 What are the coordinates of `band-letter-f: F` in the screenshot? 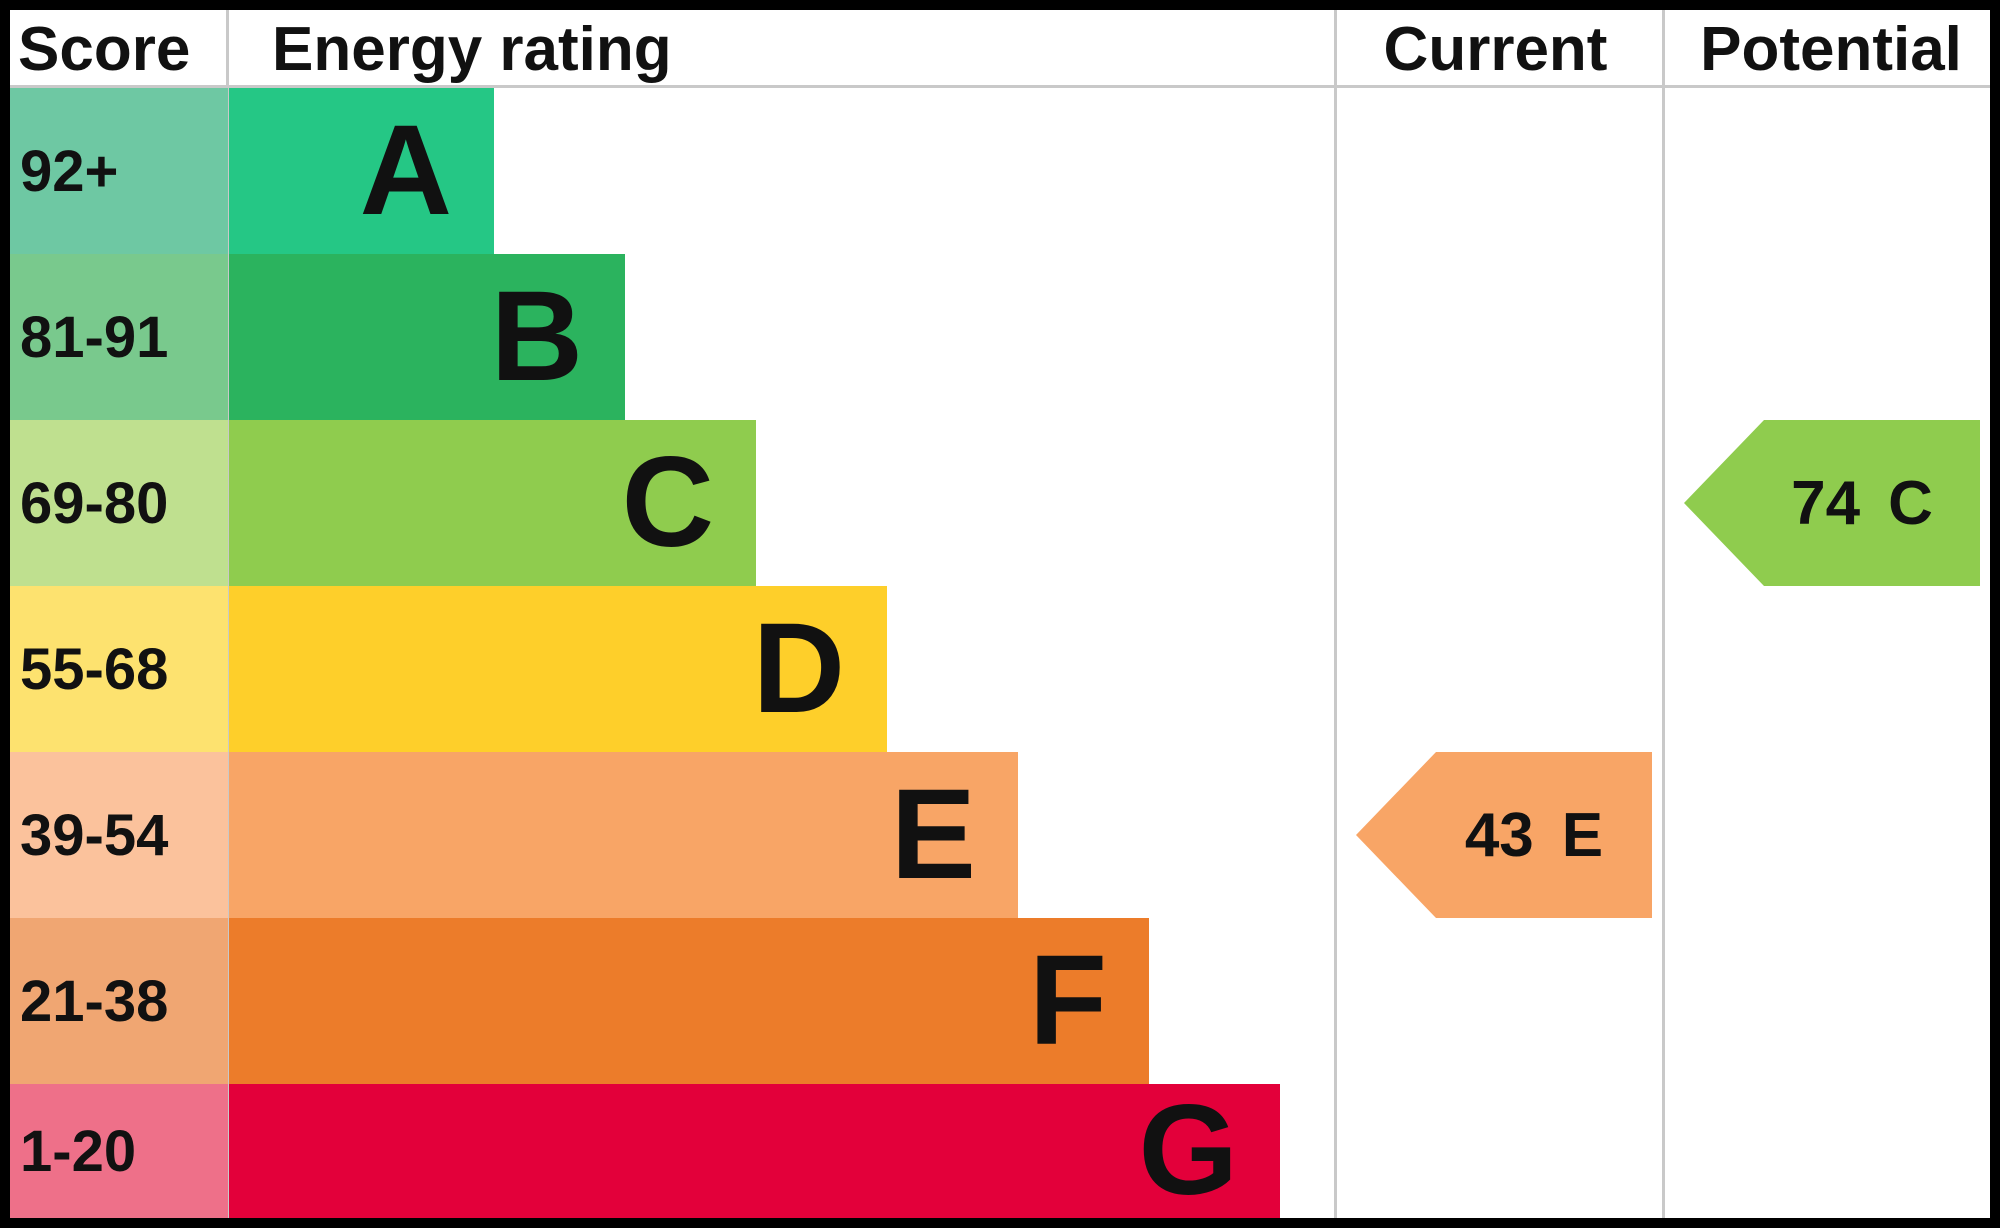 It's located at (1067, 1000).